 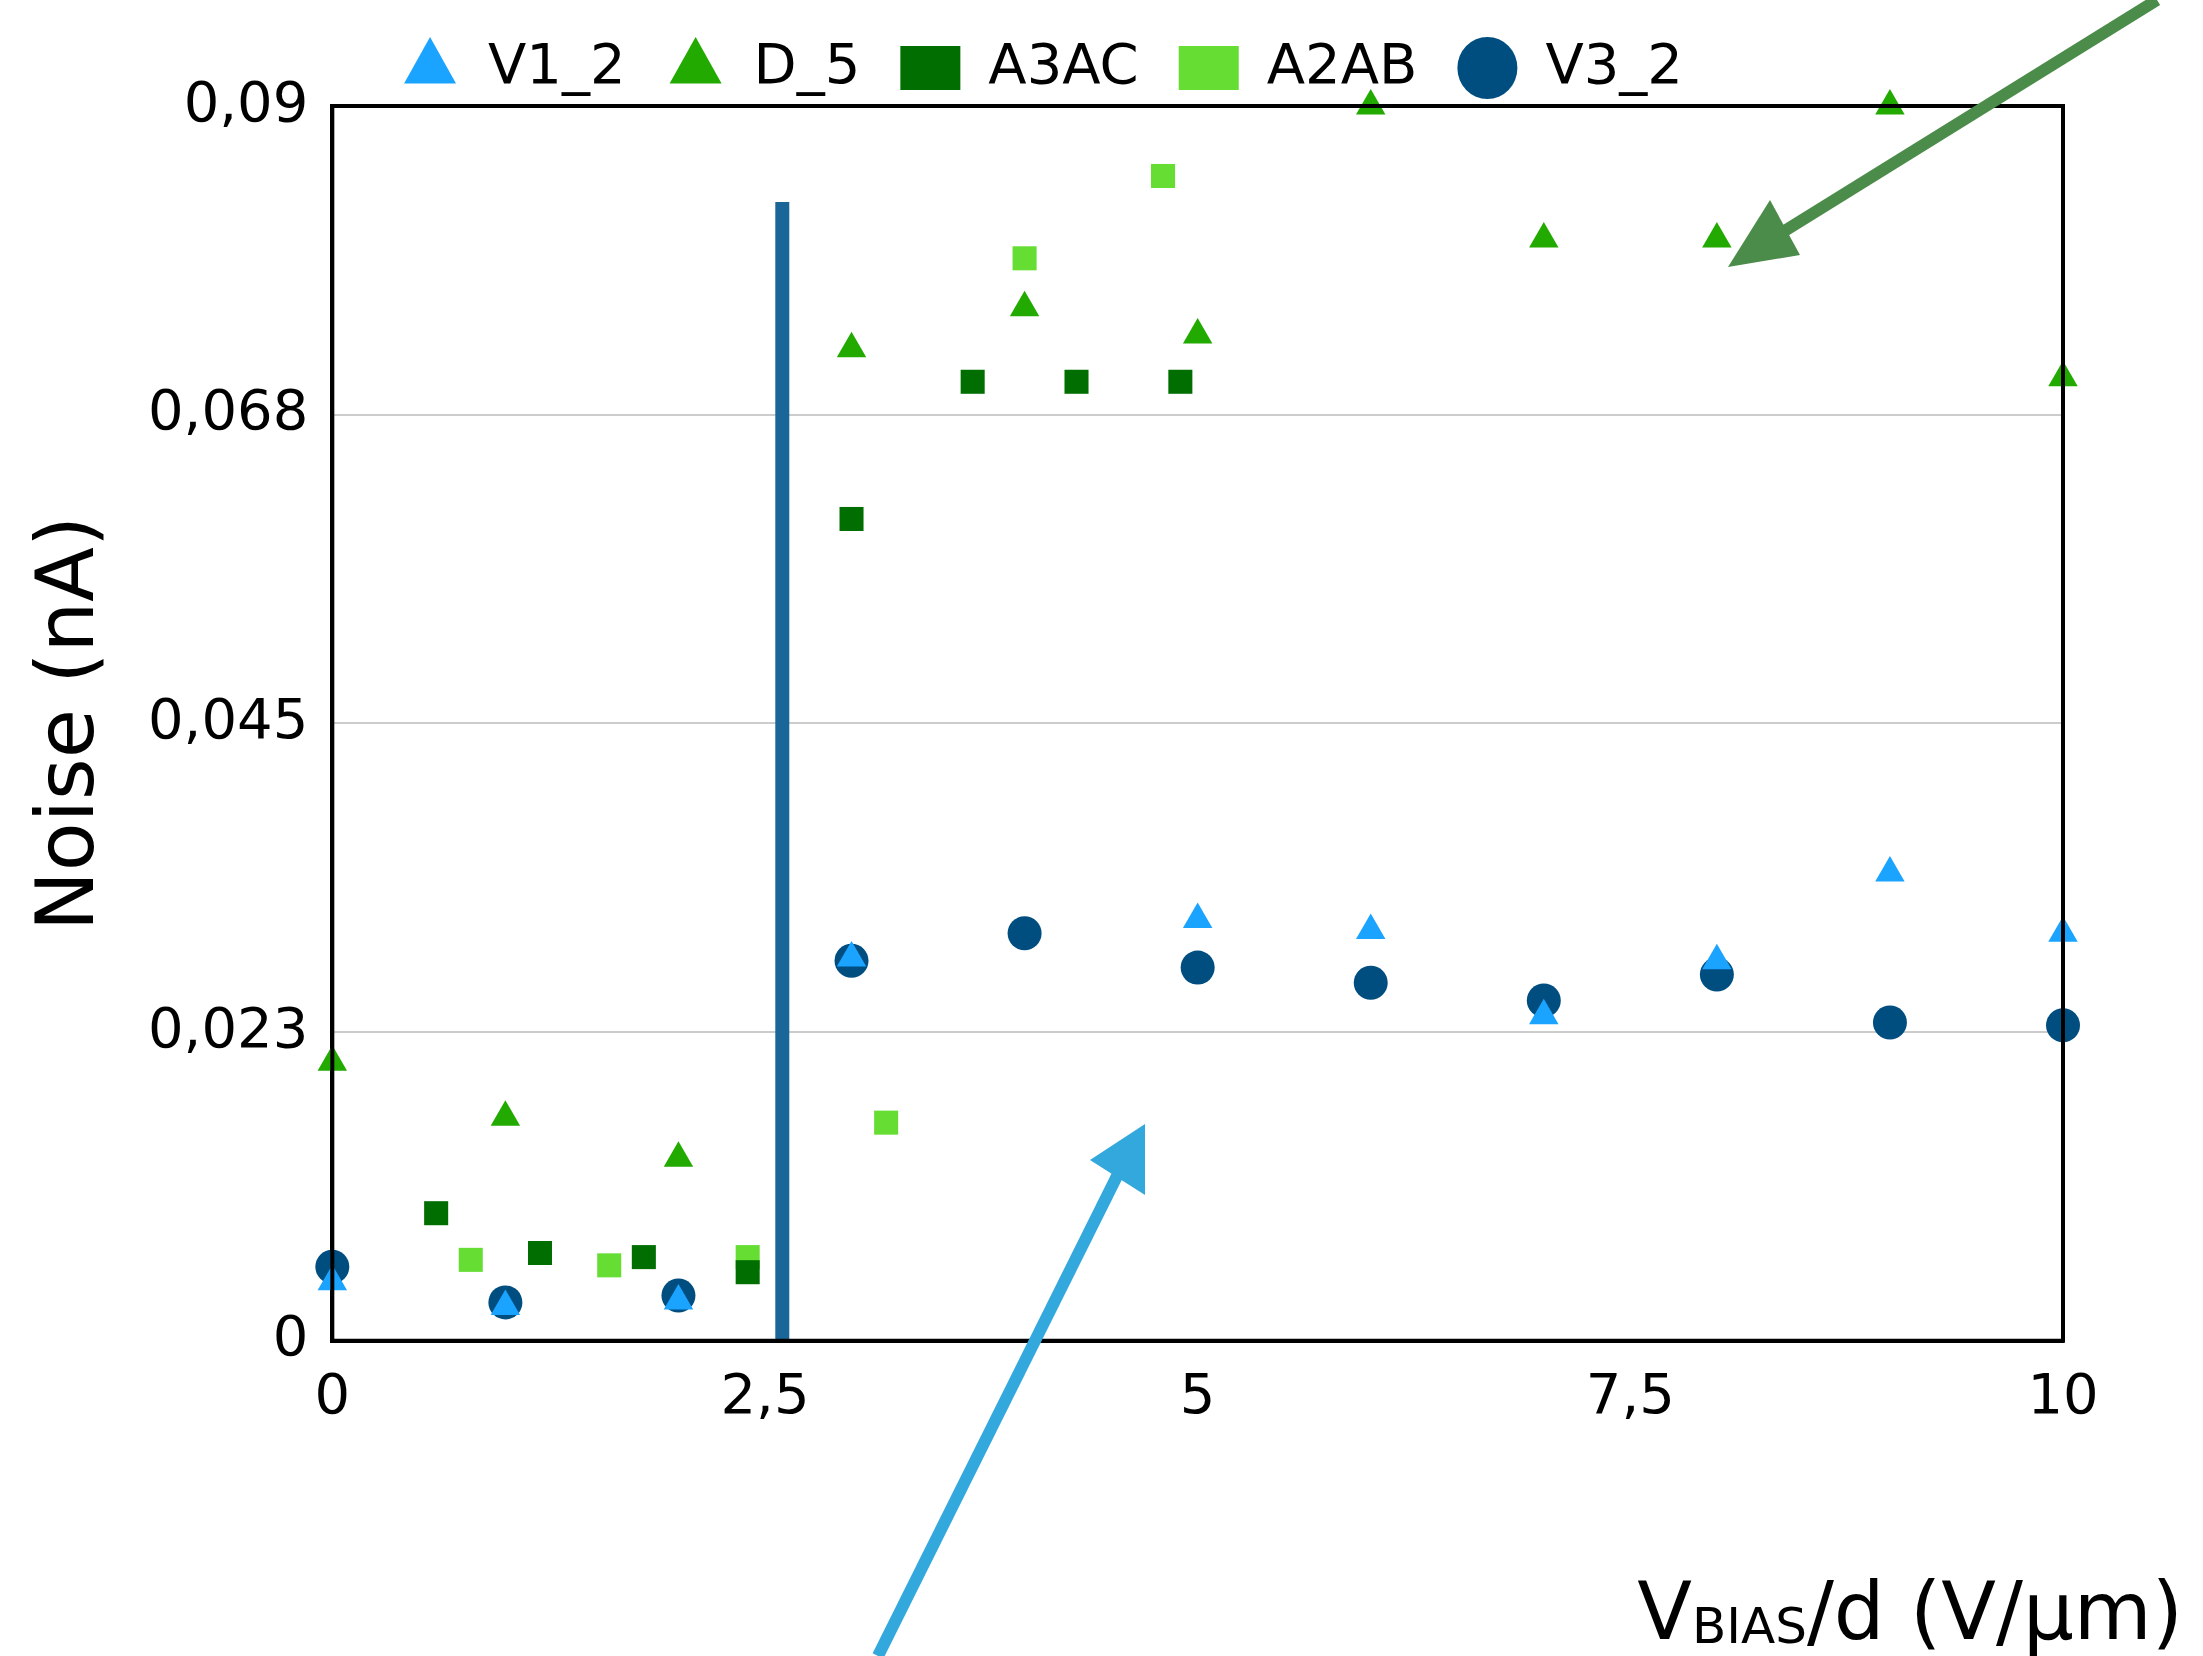 What do you see at coordinates (65, 723) in the screenshot?
I see `y-axis-title: Noise (nA)` at bounding box center [65, 723].